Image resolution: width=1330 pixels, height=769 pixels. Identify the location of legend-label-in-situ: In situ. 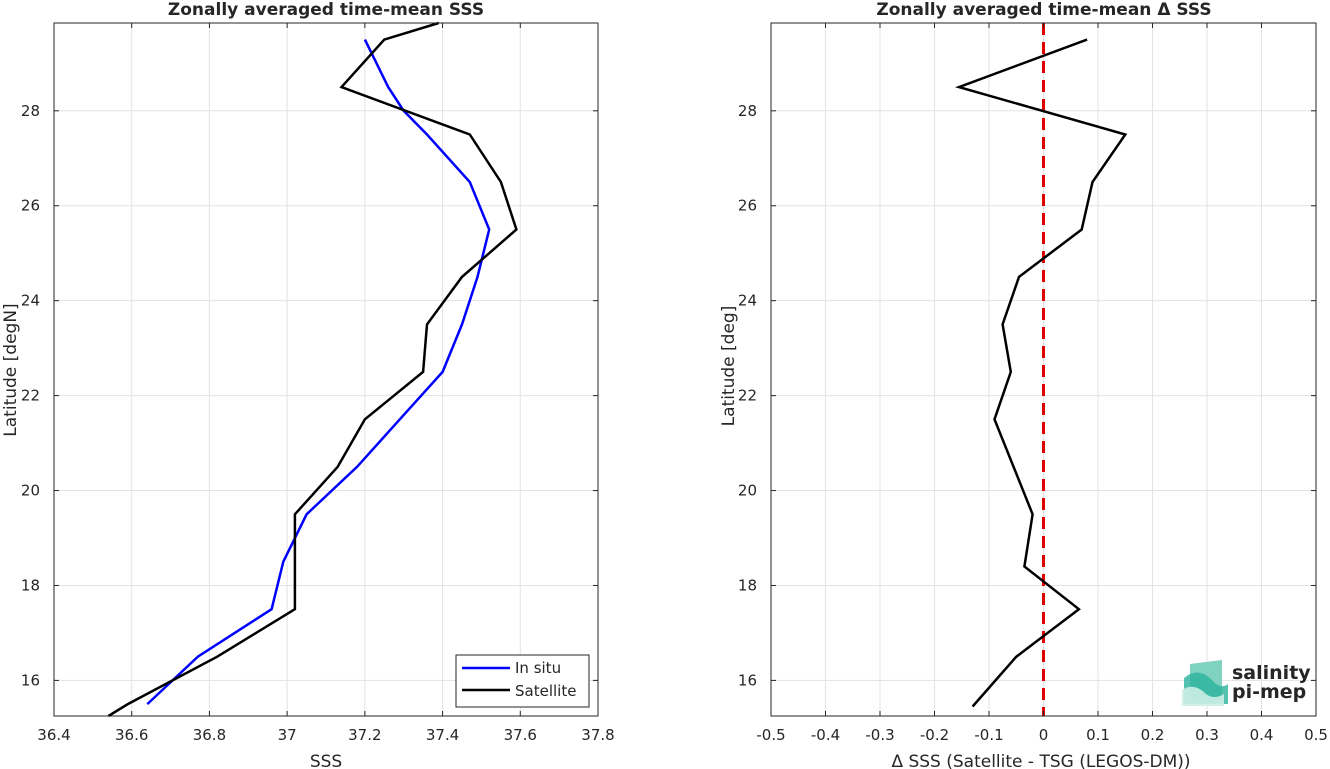
(538, 668).